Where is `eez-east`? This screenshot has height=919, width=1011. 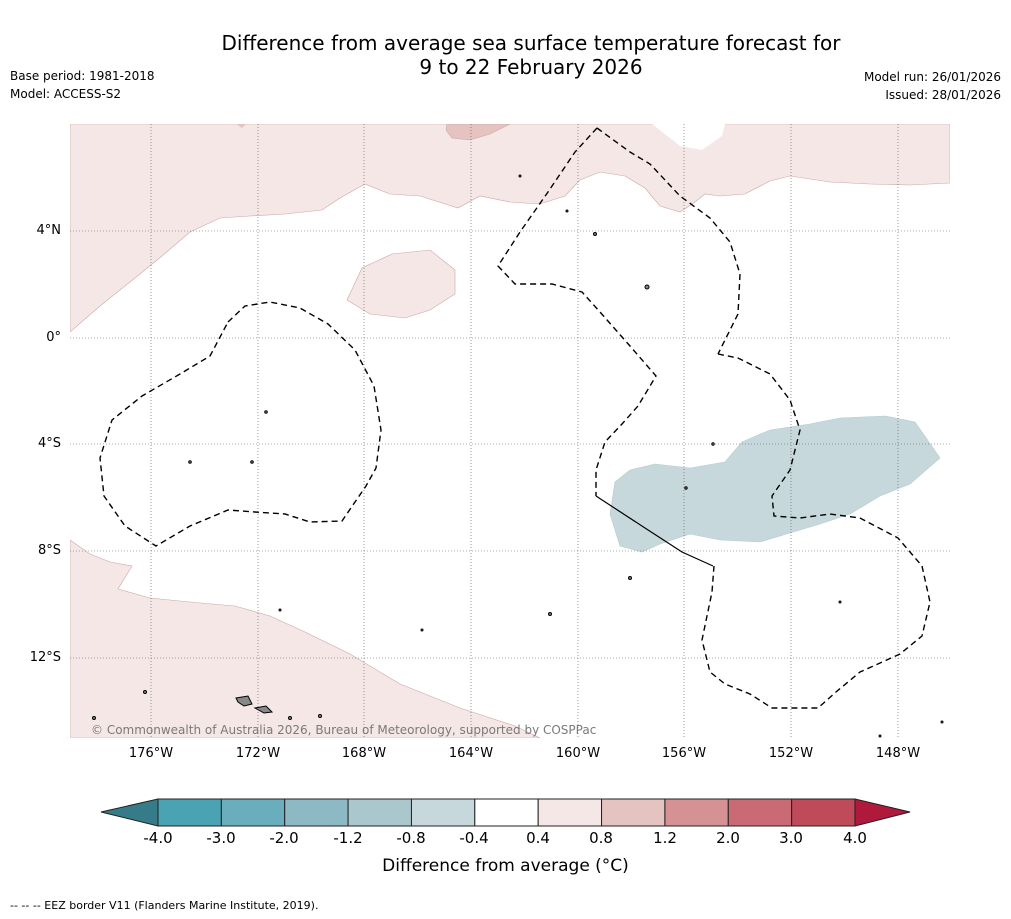 eez-east is located at coordinates (816, 531).